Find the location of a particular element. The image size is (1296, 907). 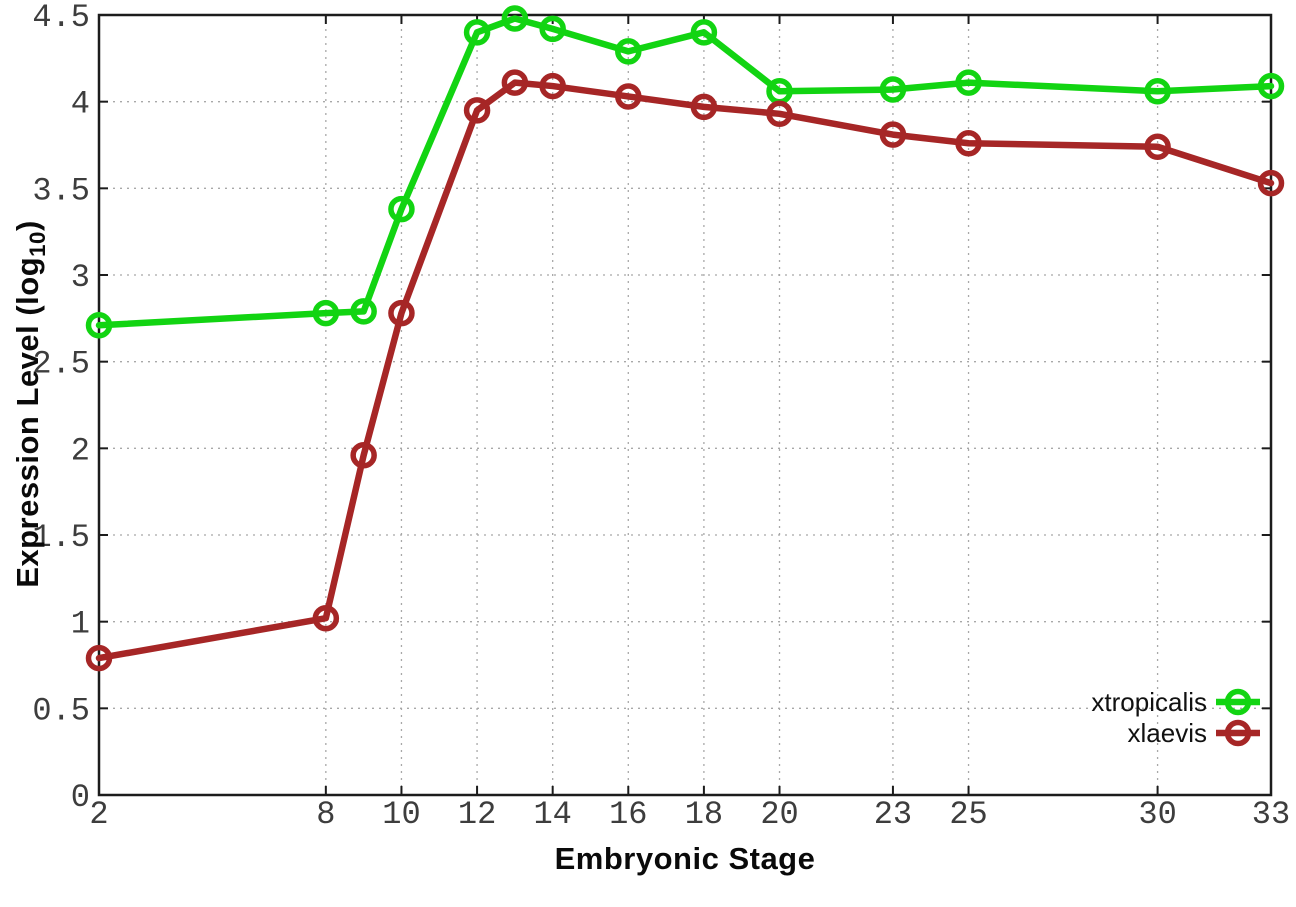

x-tick-label: 8 is located at coordinates (325, 814).